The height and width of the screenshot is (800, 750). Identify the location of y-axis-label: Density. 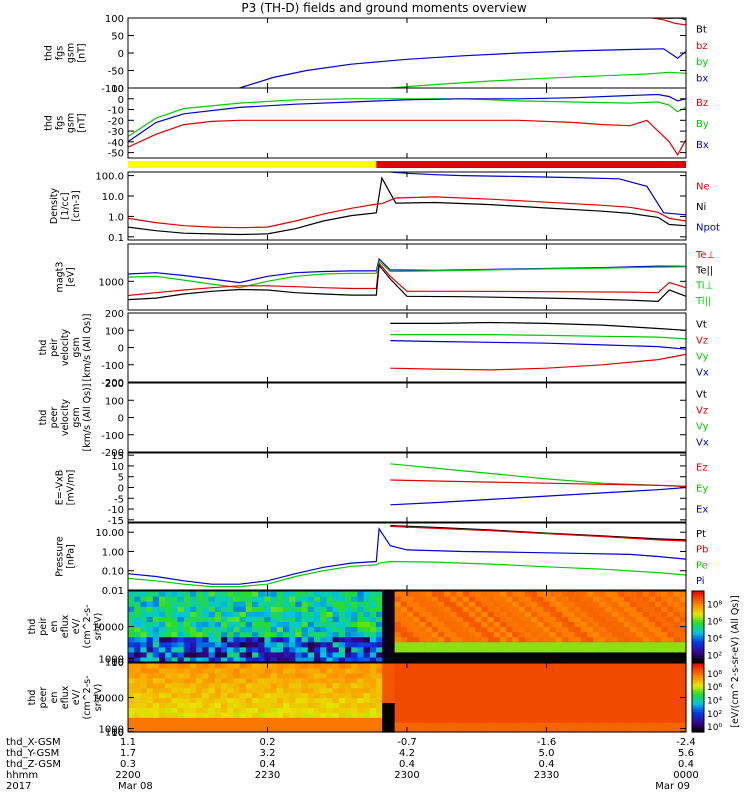
(54, 206).